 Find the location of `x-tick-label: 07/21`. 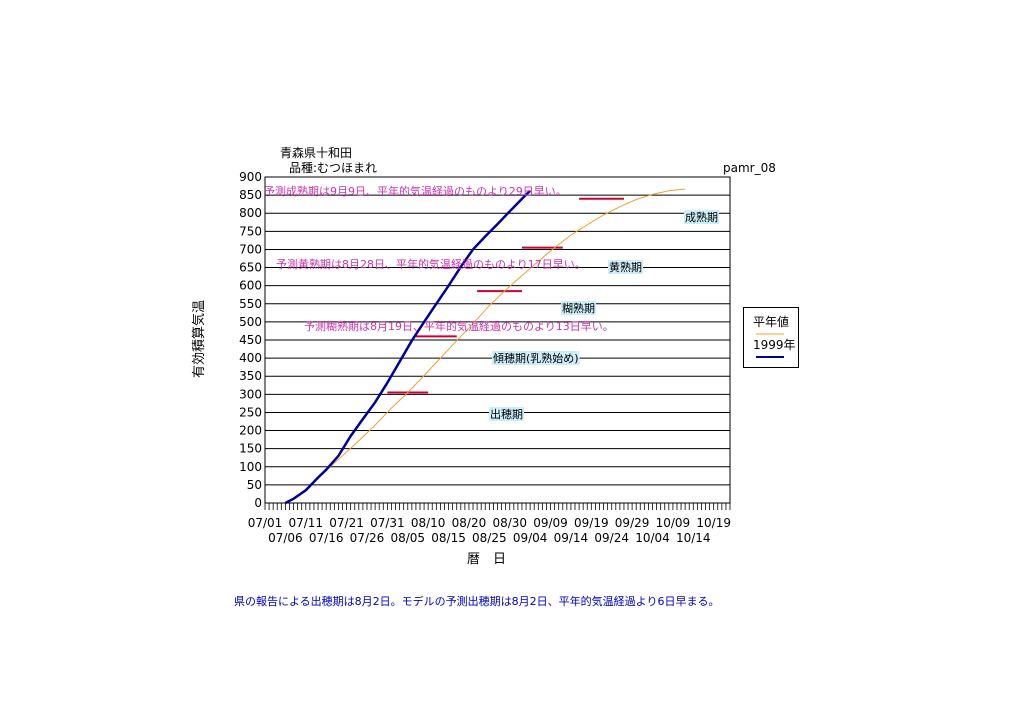

x-tick-label: 07/21 is located at coordinates (346, 523).